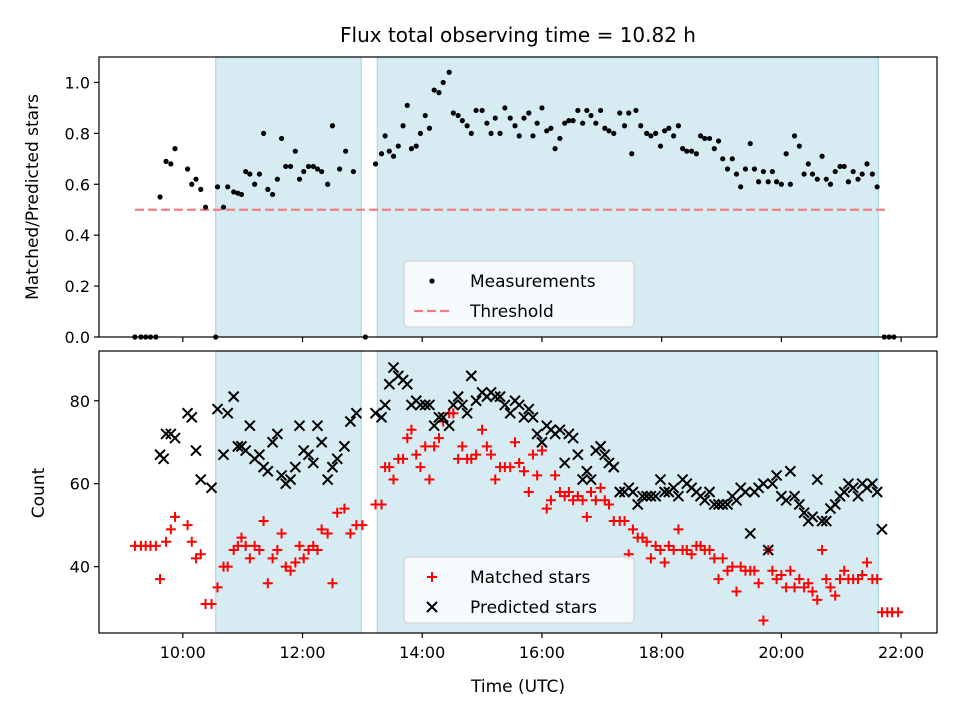  Describe the element at coordinates (432, 607) in the screenshot. I see `legend-predicted-swatch` at that location.